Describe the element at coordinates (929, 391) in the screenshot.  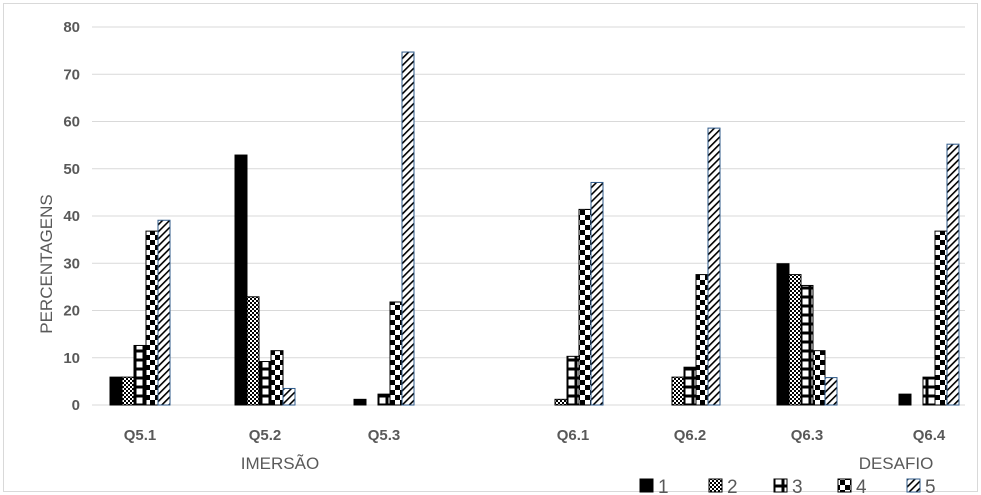
I see `bar-Q6.4-series-3` at that location.